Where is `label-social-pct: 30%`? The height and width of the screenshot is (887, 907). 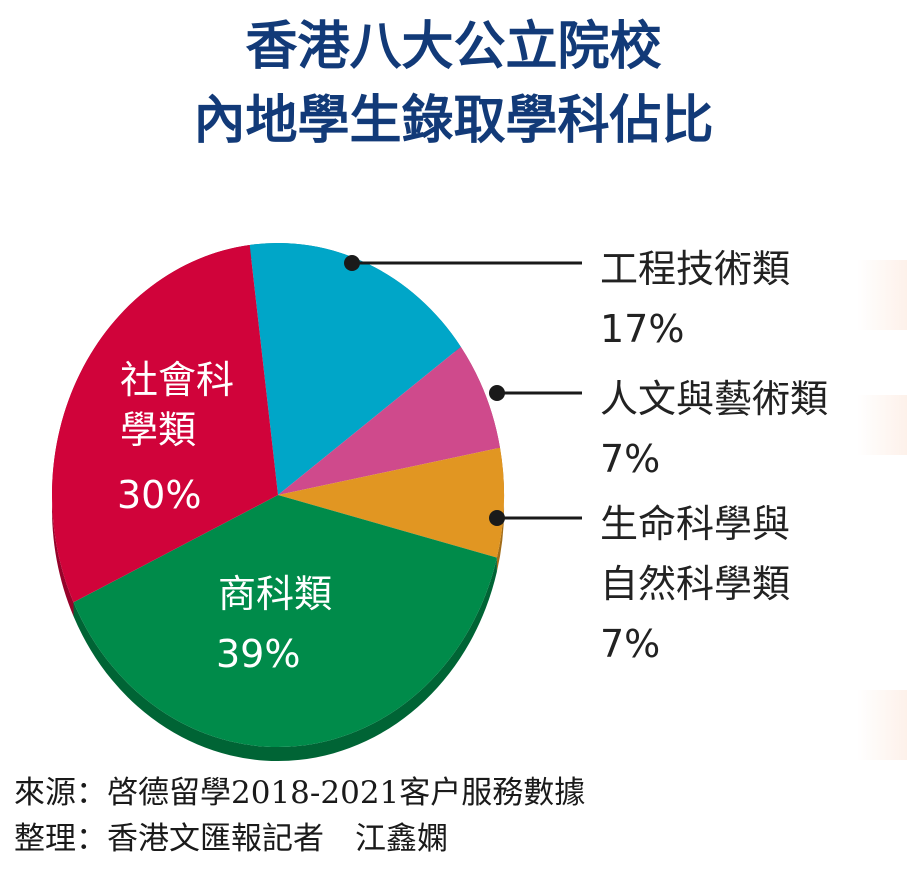 label-social-pct: 30% is located at coordinates (159, 495).